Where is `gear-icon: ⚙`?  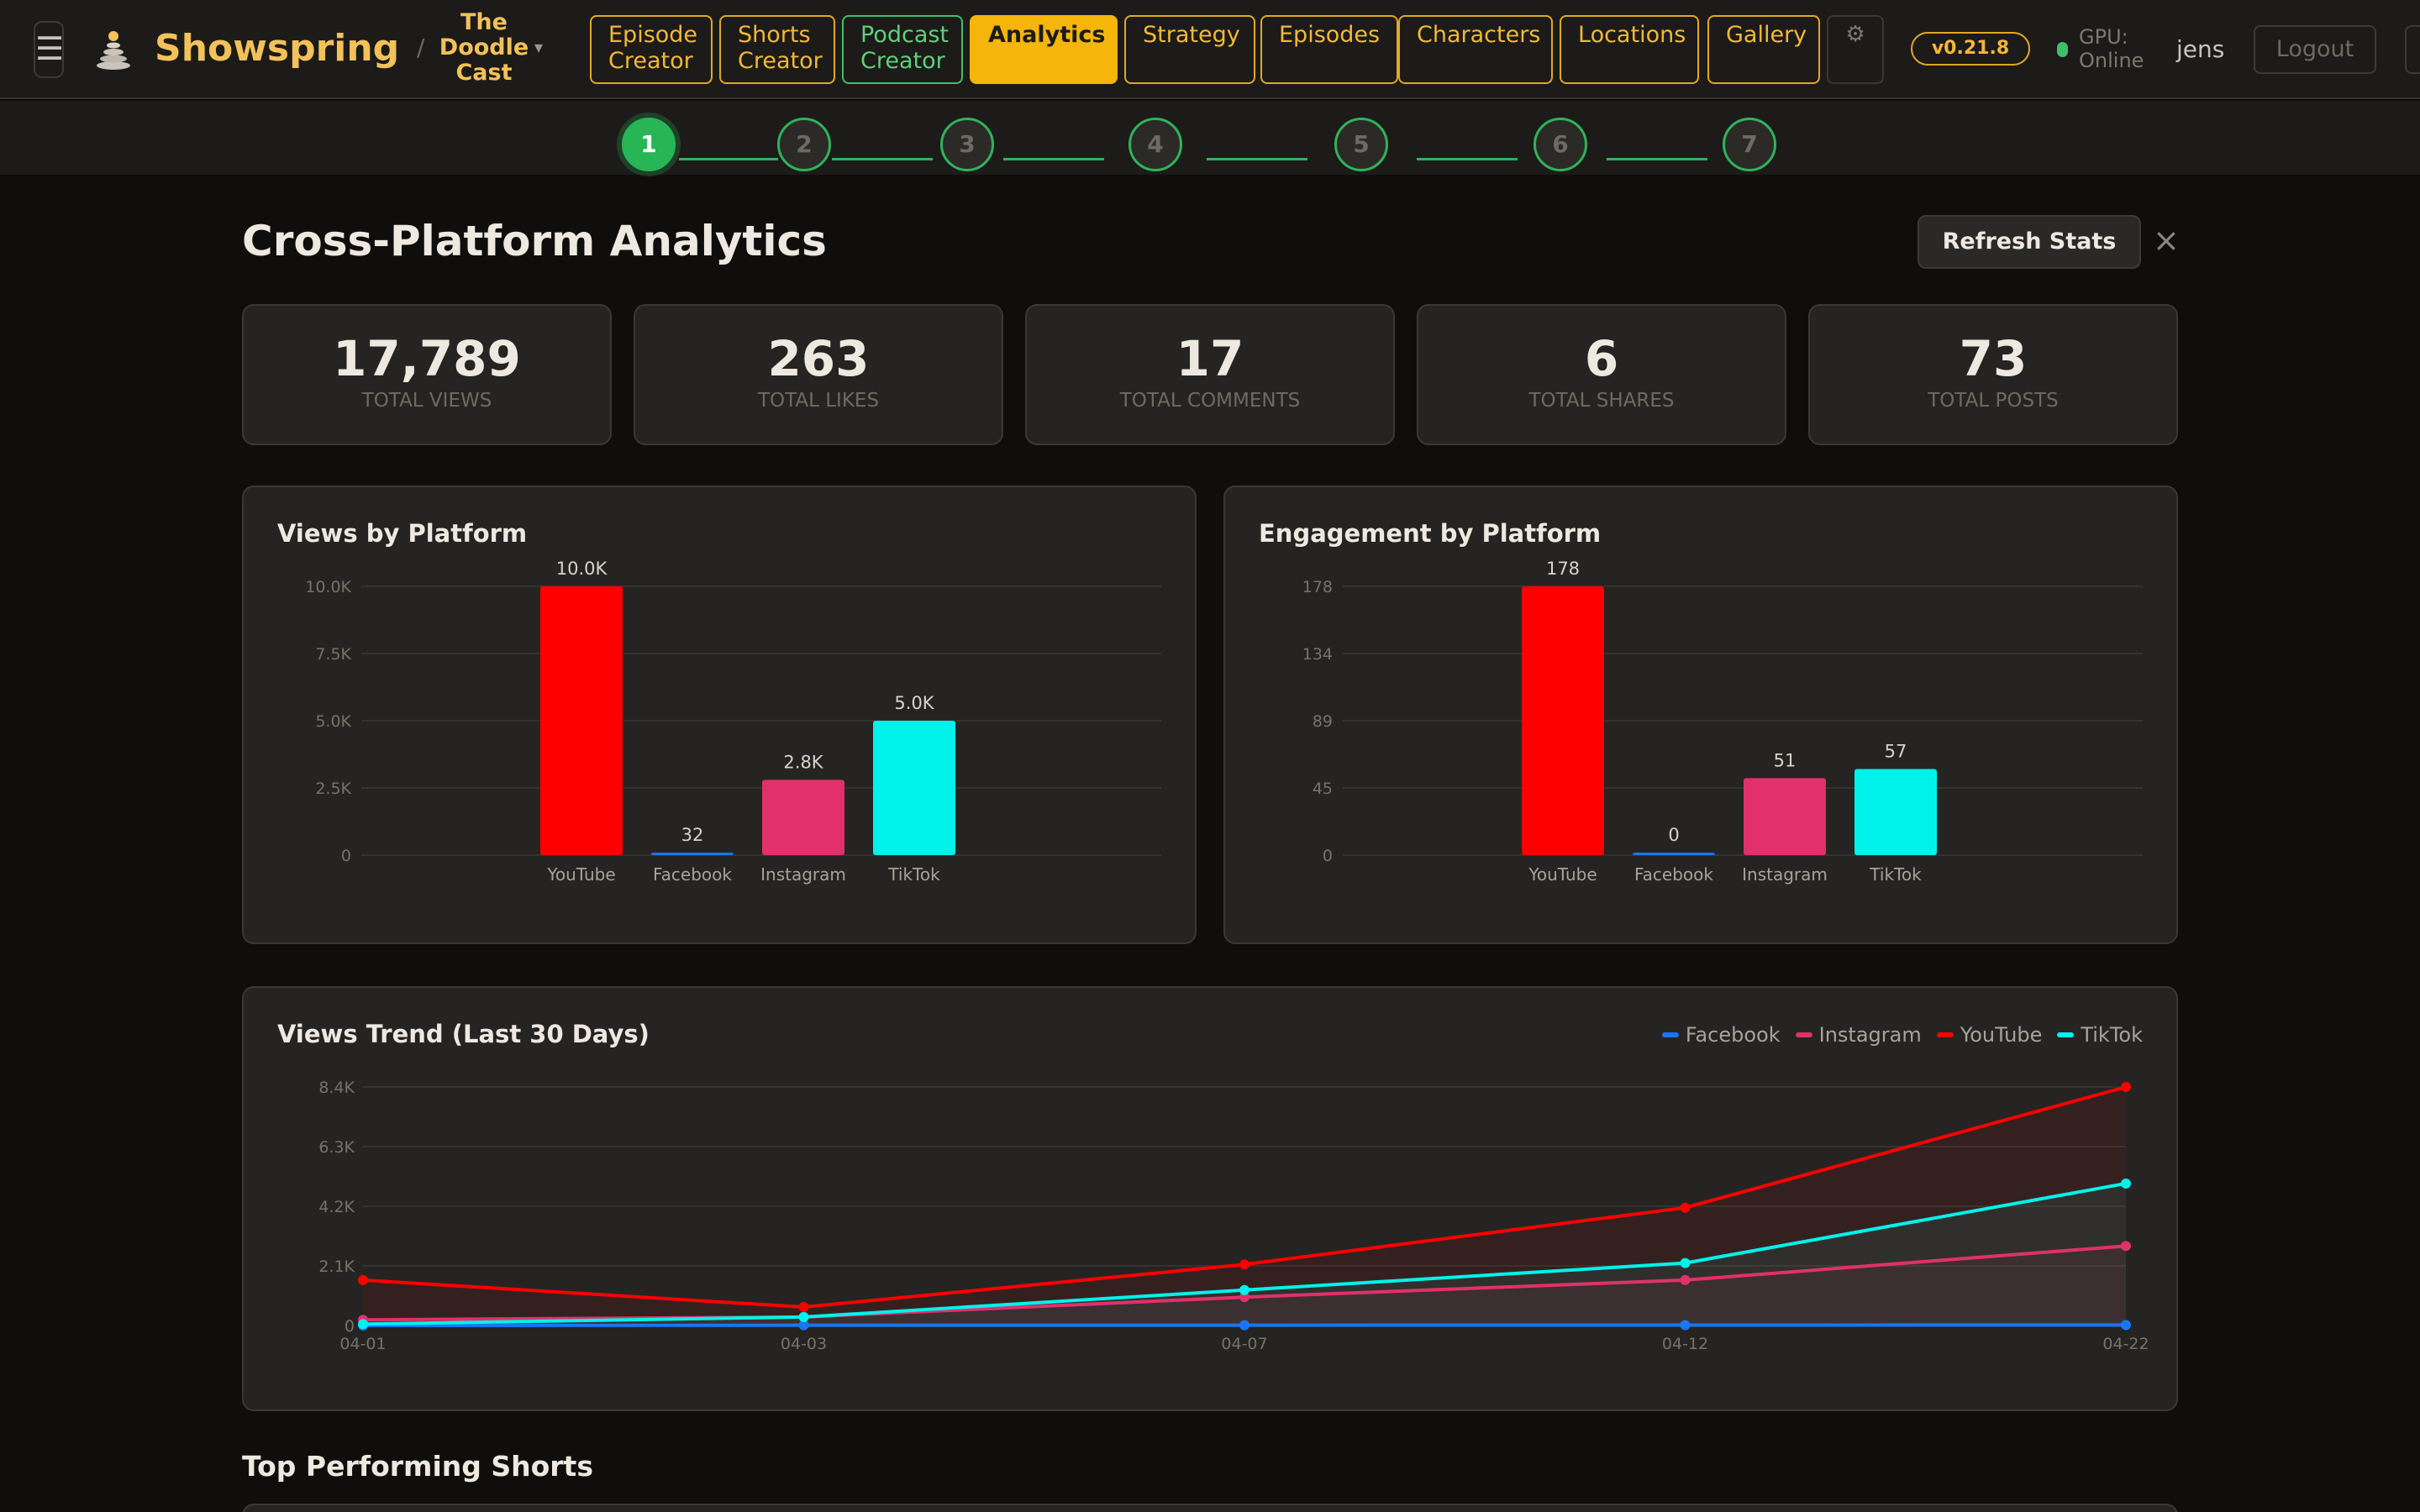 gear-icon: ⚙ is located at coordinates (1856, 49).